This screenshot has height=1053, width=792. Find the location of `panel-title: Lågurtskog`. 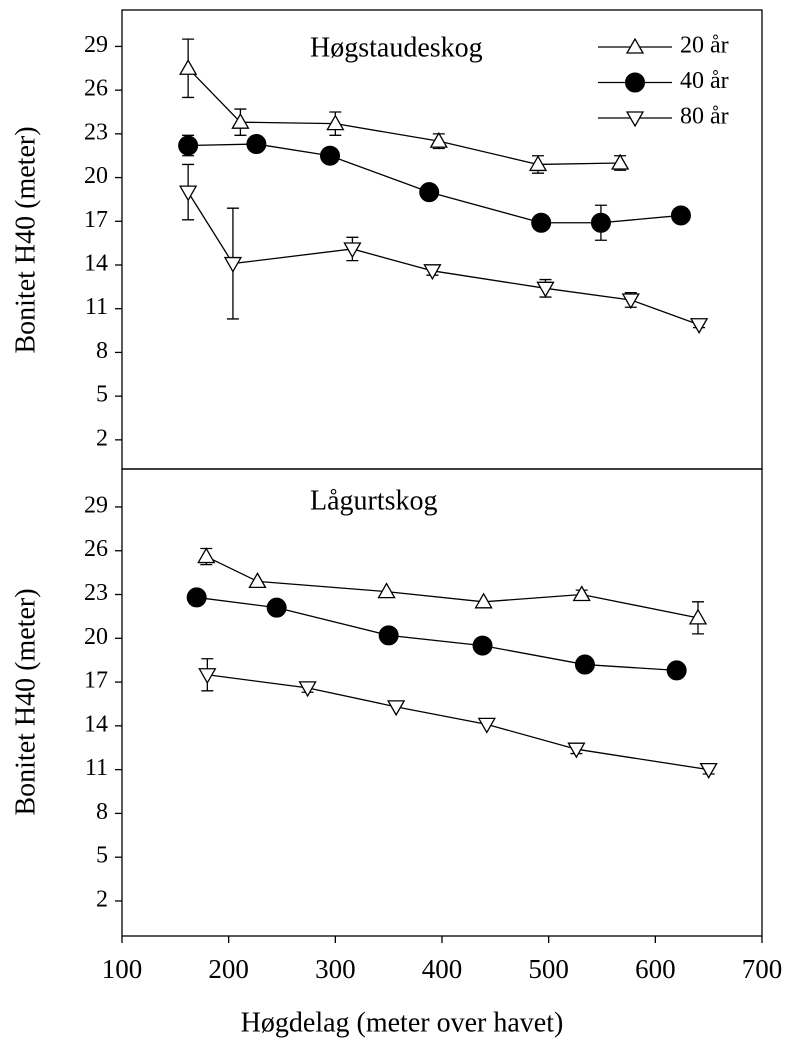

panel-title: Lågurtskog is located at coordinates (374, 500).